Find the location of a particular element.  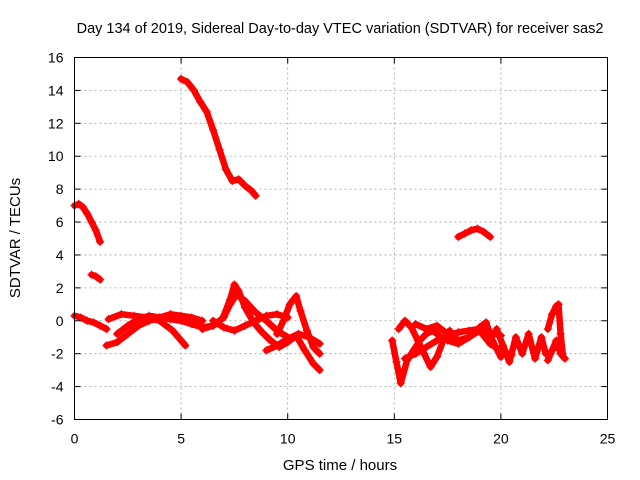

y-tick-label: 10 is located at coordinates (56, 156).